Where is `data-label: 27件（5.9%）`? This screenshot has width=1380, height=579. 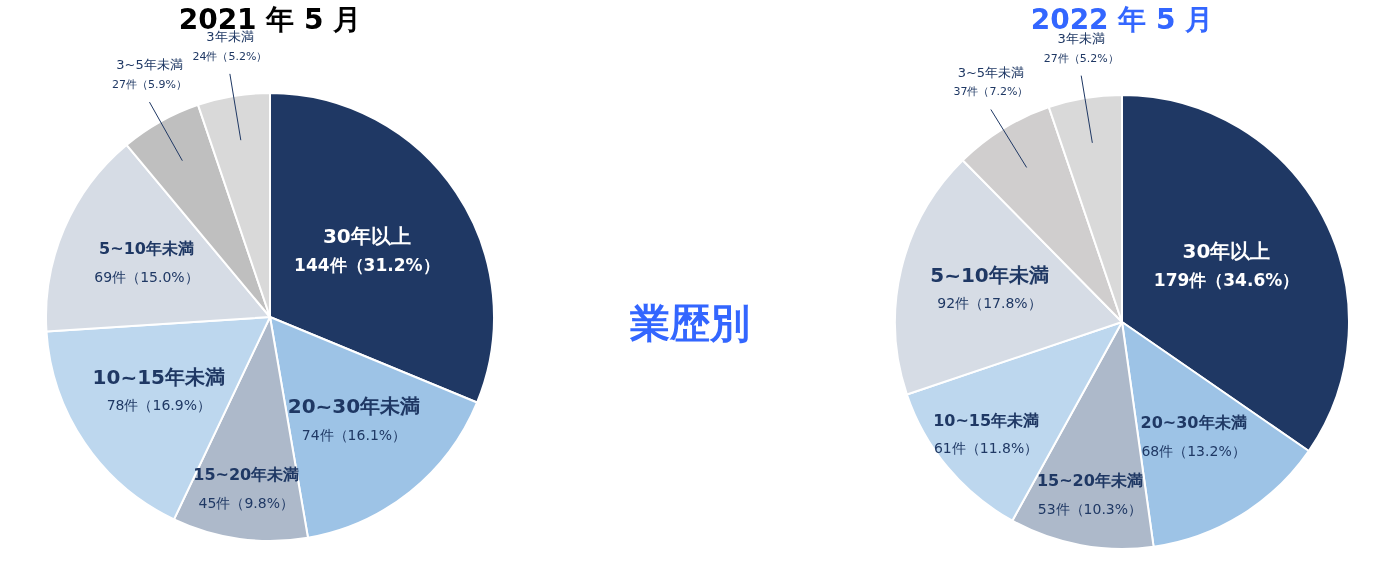
data-label: 27件（5.9%） is located at coordinates (149, 84).